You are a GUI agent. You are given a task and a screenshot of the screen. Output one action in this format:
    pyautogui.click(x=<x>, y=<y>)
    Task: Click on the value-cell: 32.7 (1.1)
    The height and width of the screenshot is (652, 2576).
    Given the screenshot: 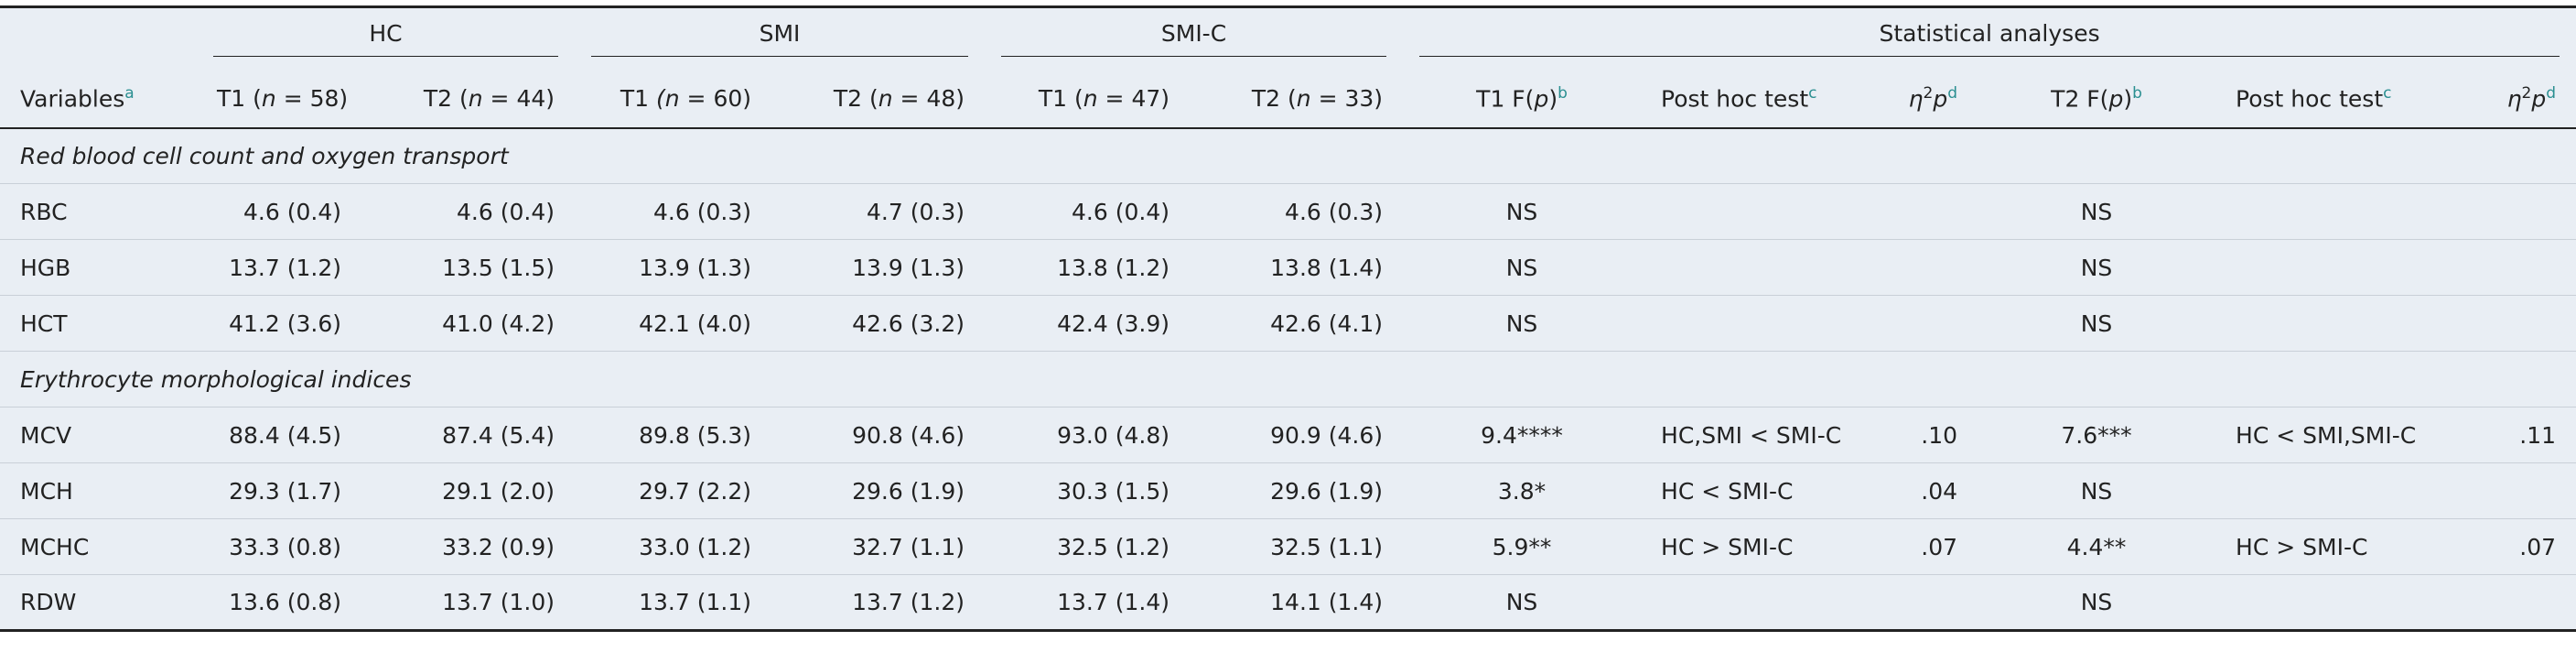 What is the action you would take?
    pyautogui.click(x=908, y=546)
    